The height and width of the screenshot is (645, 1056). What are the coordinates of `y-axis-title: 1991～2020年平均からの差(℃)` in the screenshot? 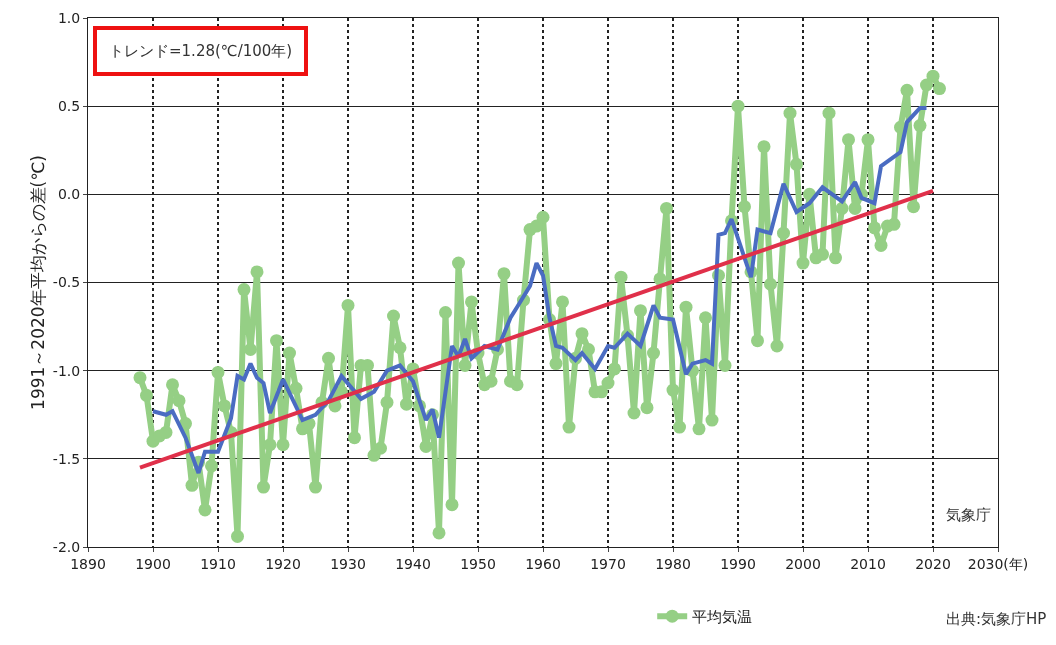 It's located at (38, 282).